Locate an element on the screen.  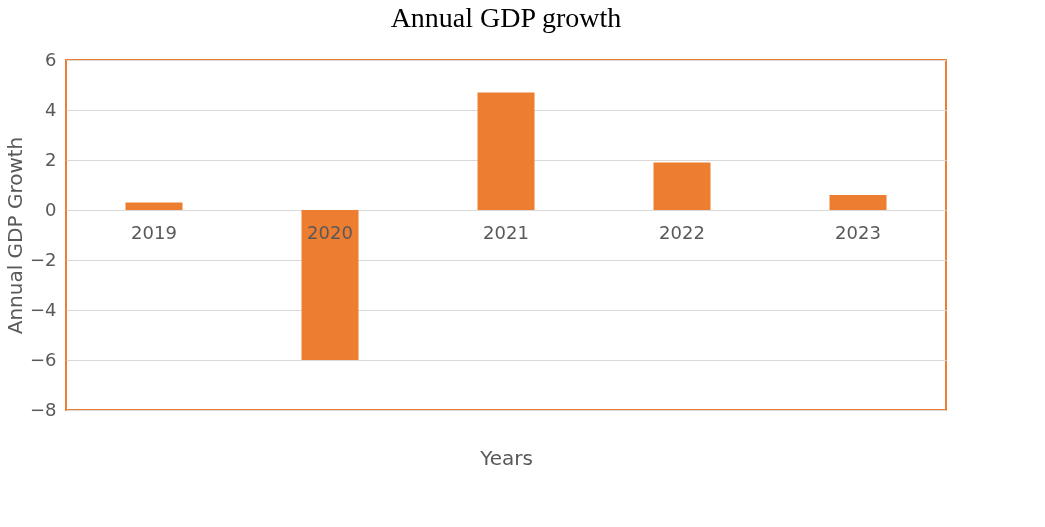
x-tick-label: 2023 is located at coordinates (858, 232).